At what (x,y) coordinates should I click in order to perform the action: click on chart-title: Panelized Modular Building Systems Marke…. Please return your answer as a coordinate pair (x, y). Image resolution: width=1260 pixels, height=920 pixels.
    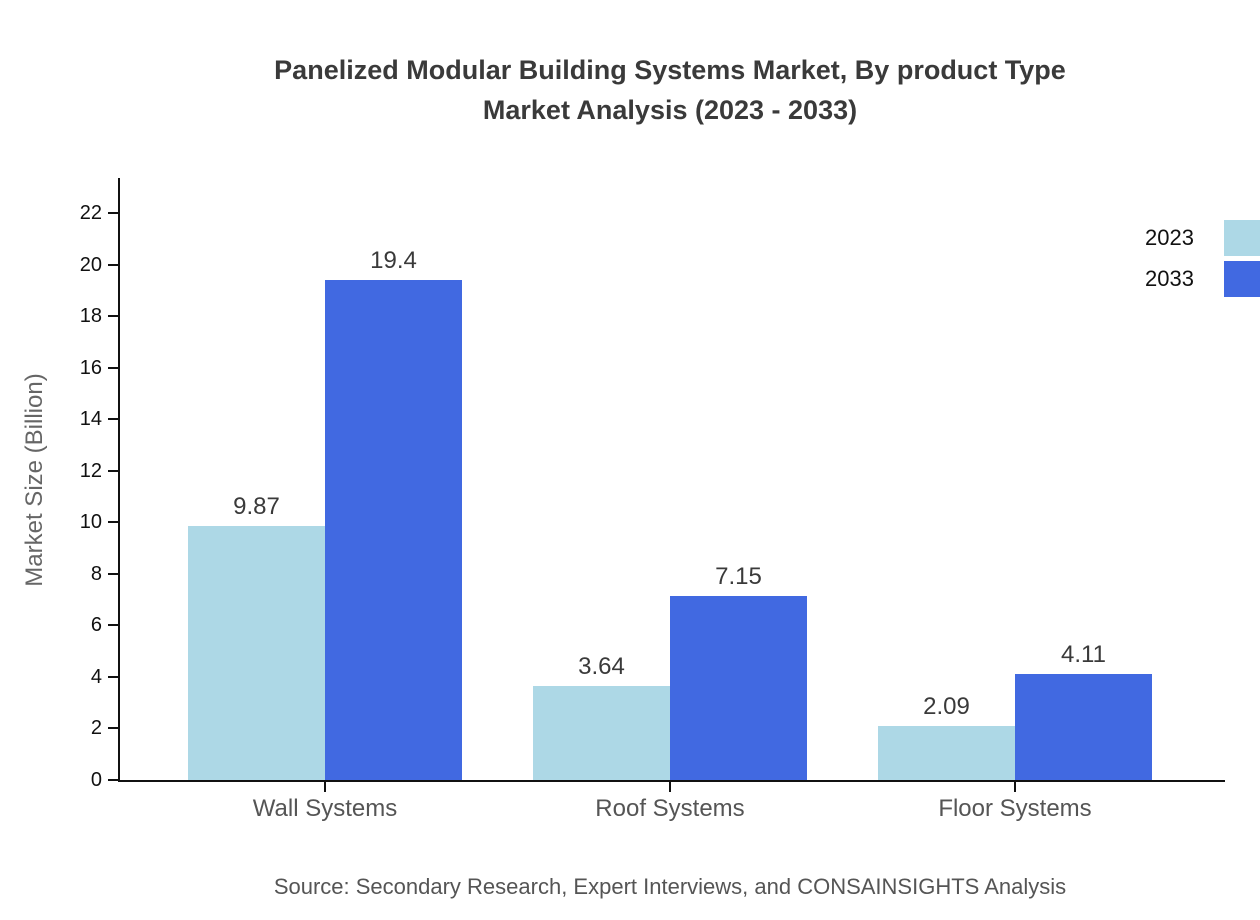
    Looking at the image, I should click on (670, 90).